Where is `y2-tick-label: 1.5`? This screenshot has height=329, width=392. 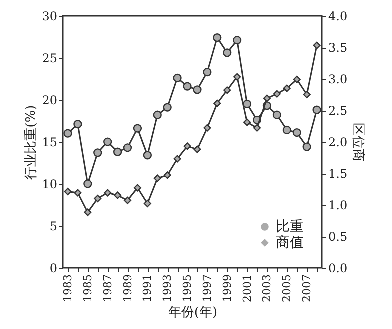
y2-tick-label: 1.5 is located at coordinates (338, 174).